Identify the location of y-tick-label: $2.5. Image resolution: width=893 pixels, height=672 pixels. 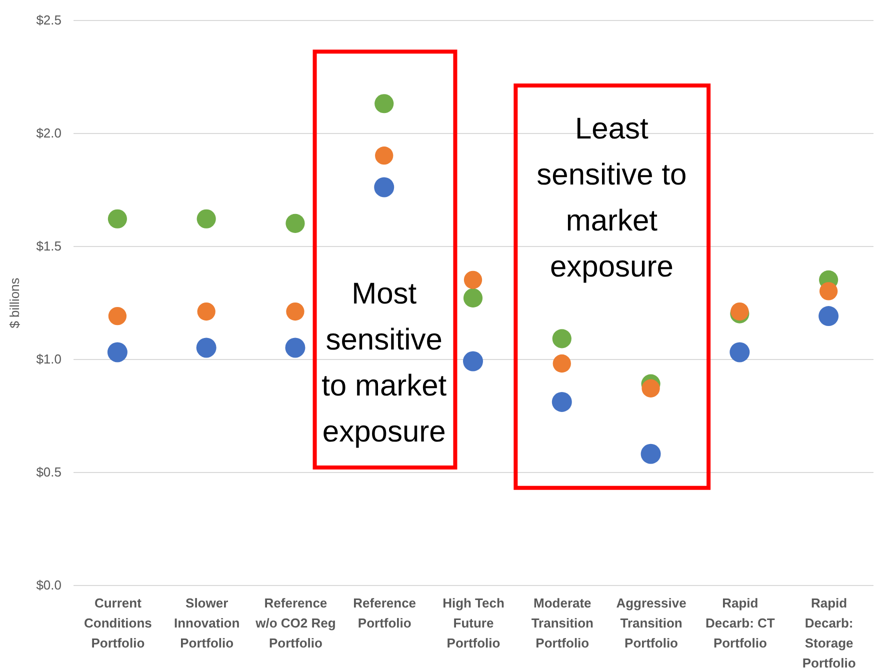
(49, 20).